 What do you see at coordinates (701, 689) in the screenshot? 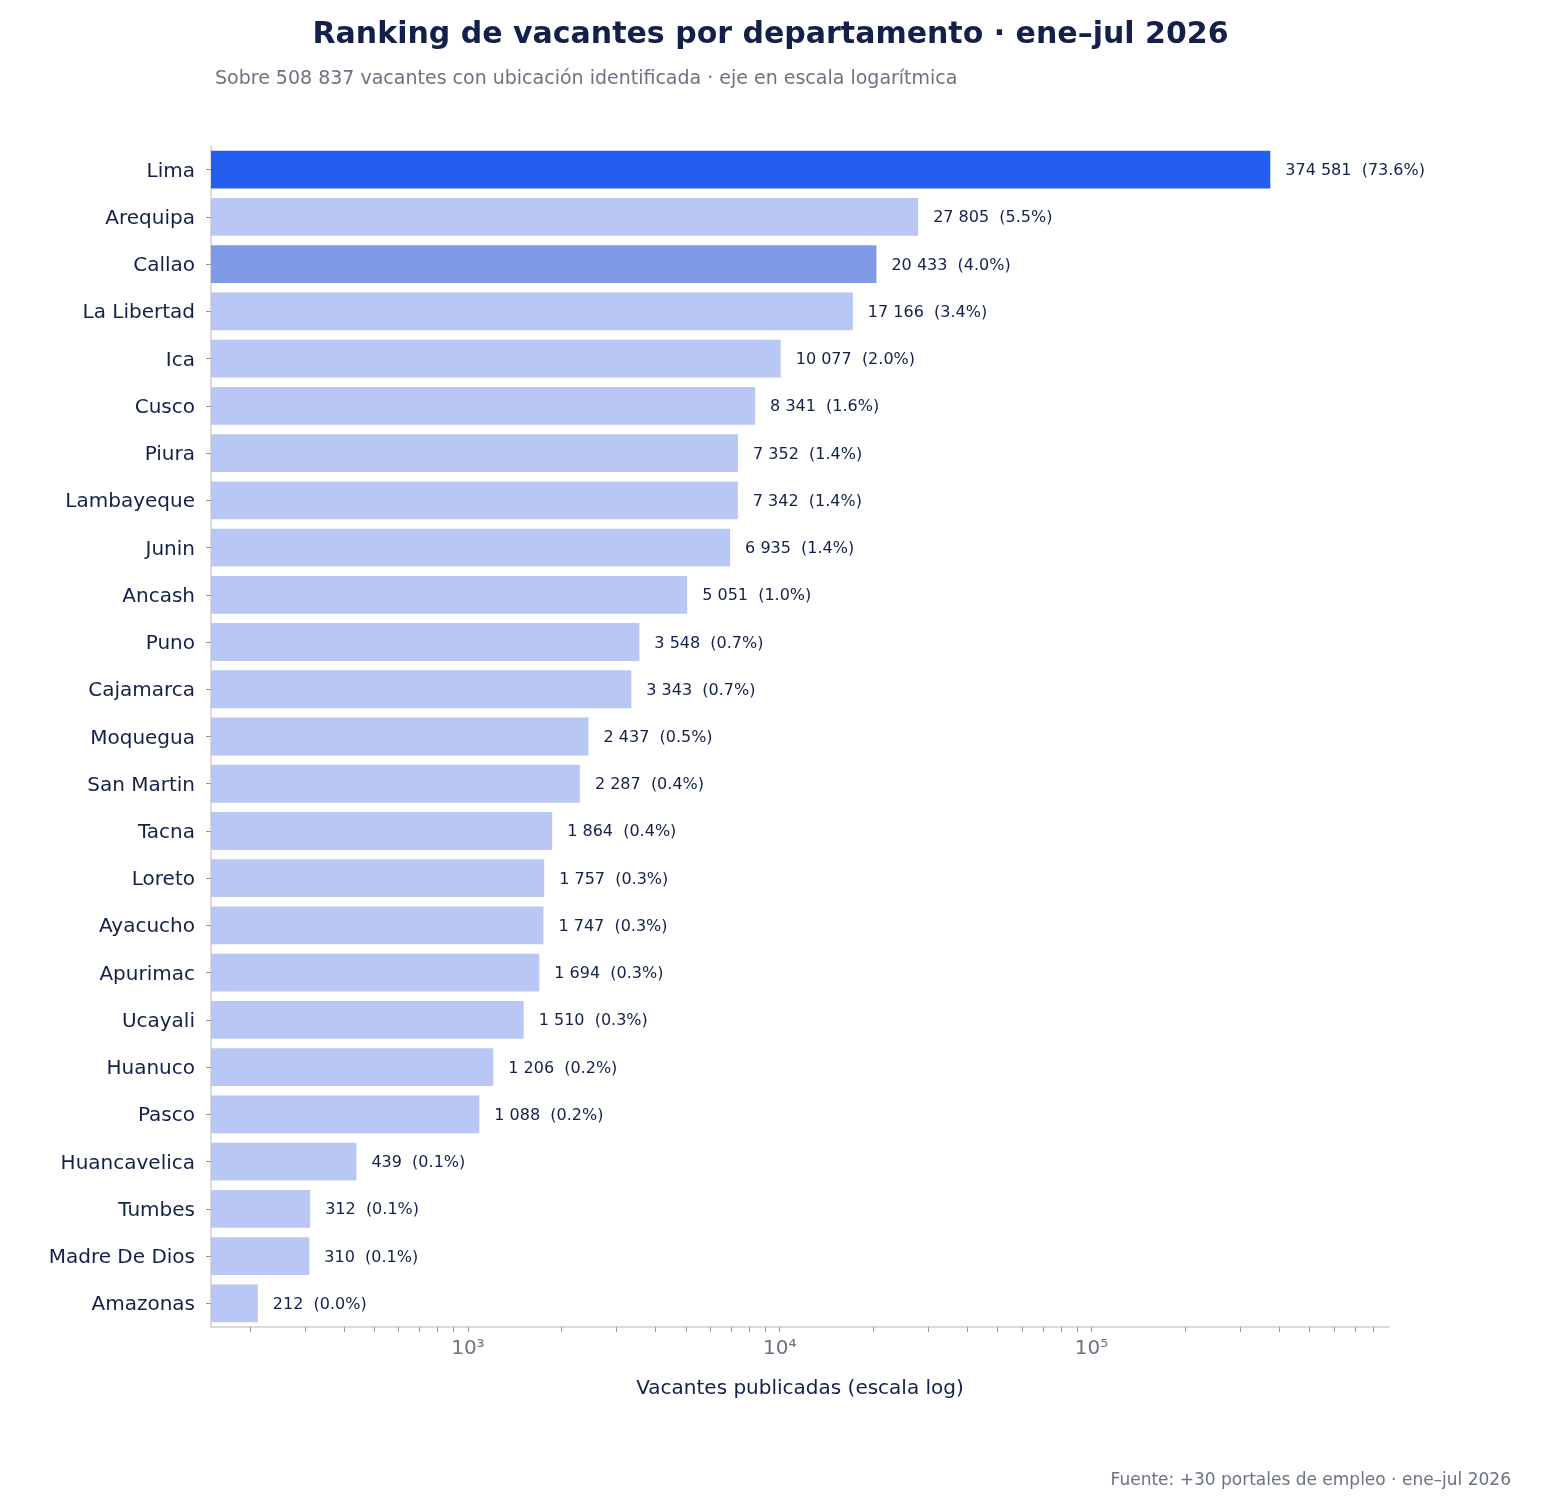
I see `data-label: 3 343 (0.7%)` at bounding box center [701, 689].